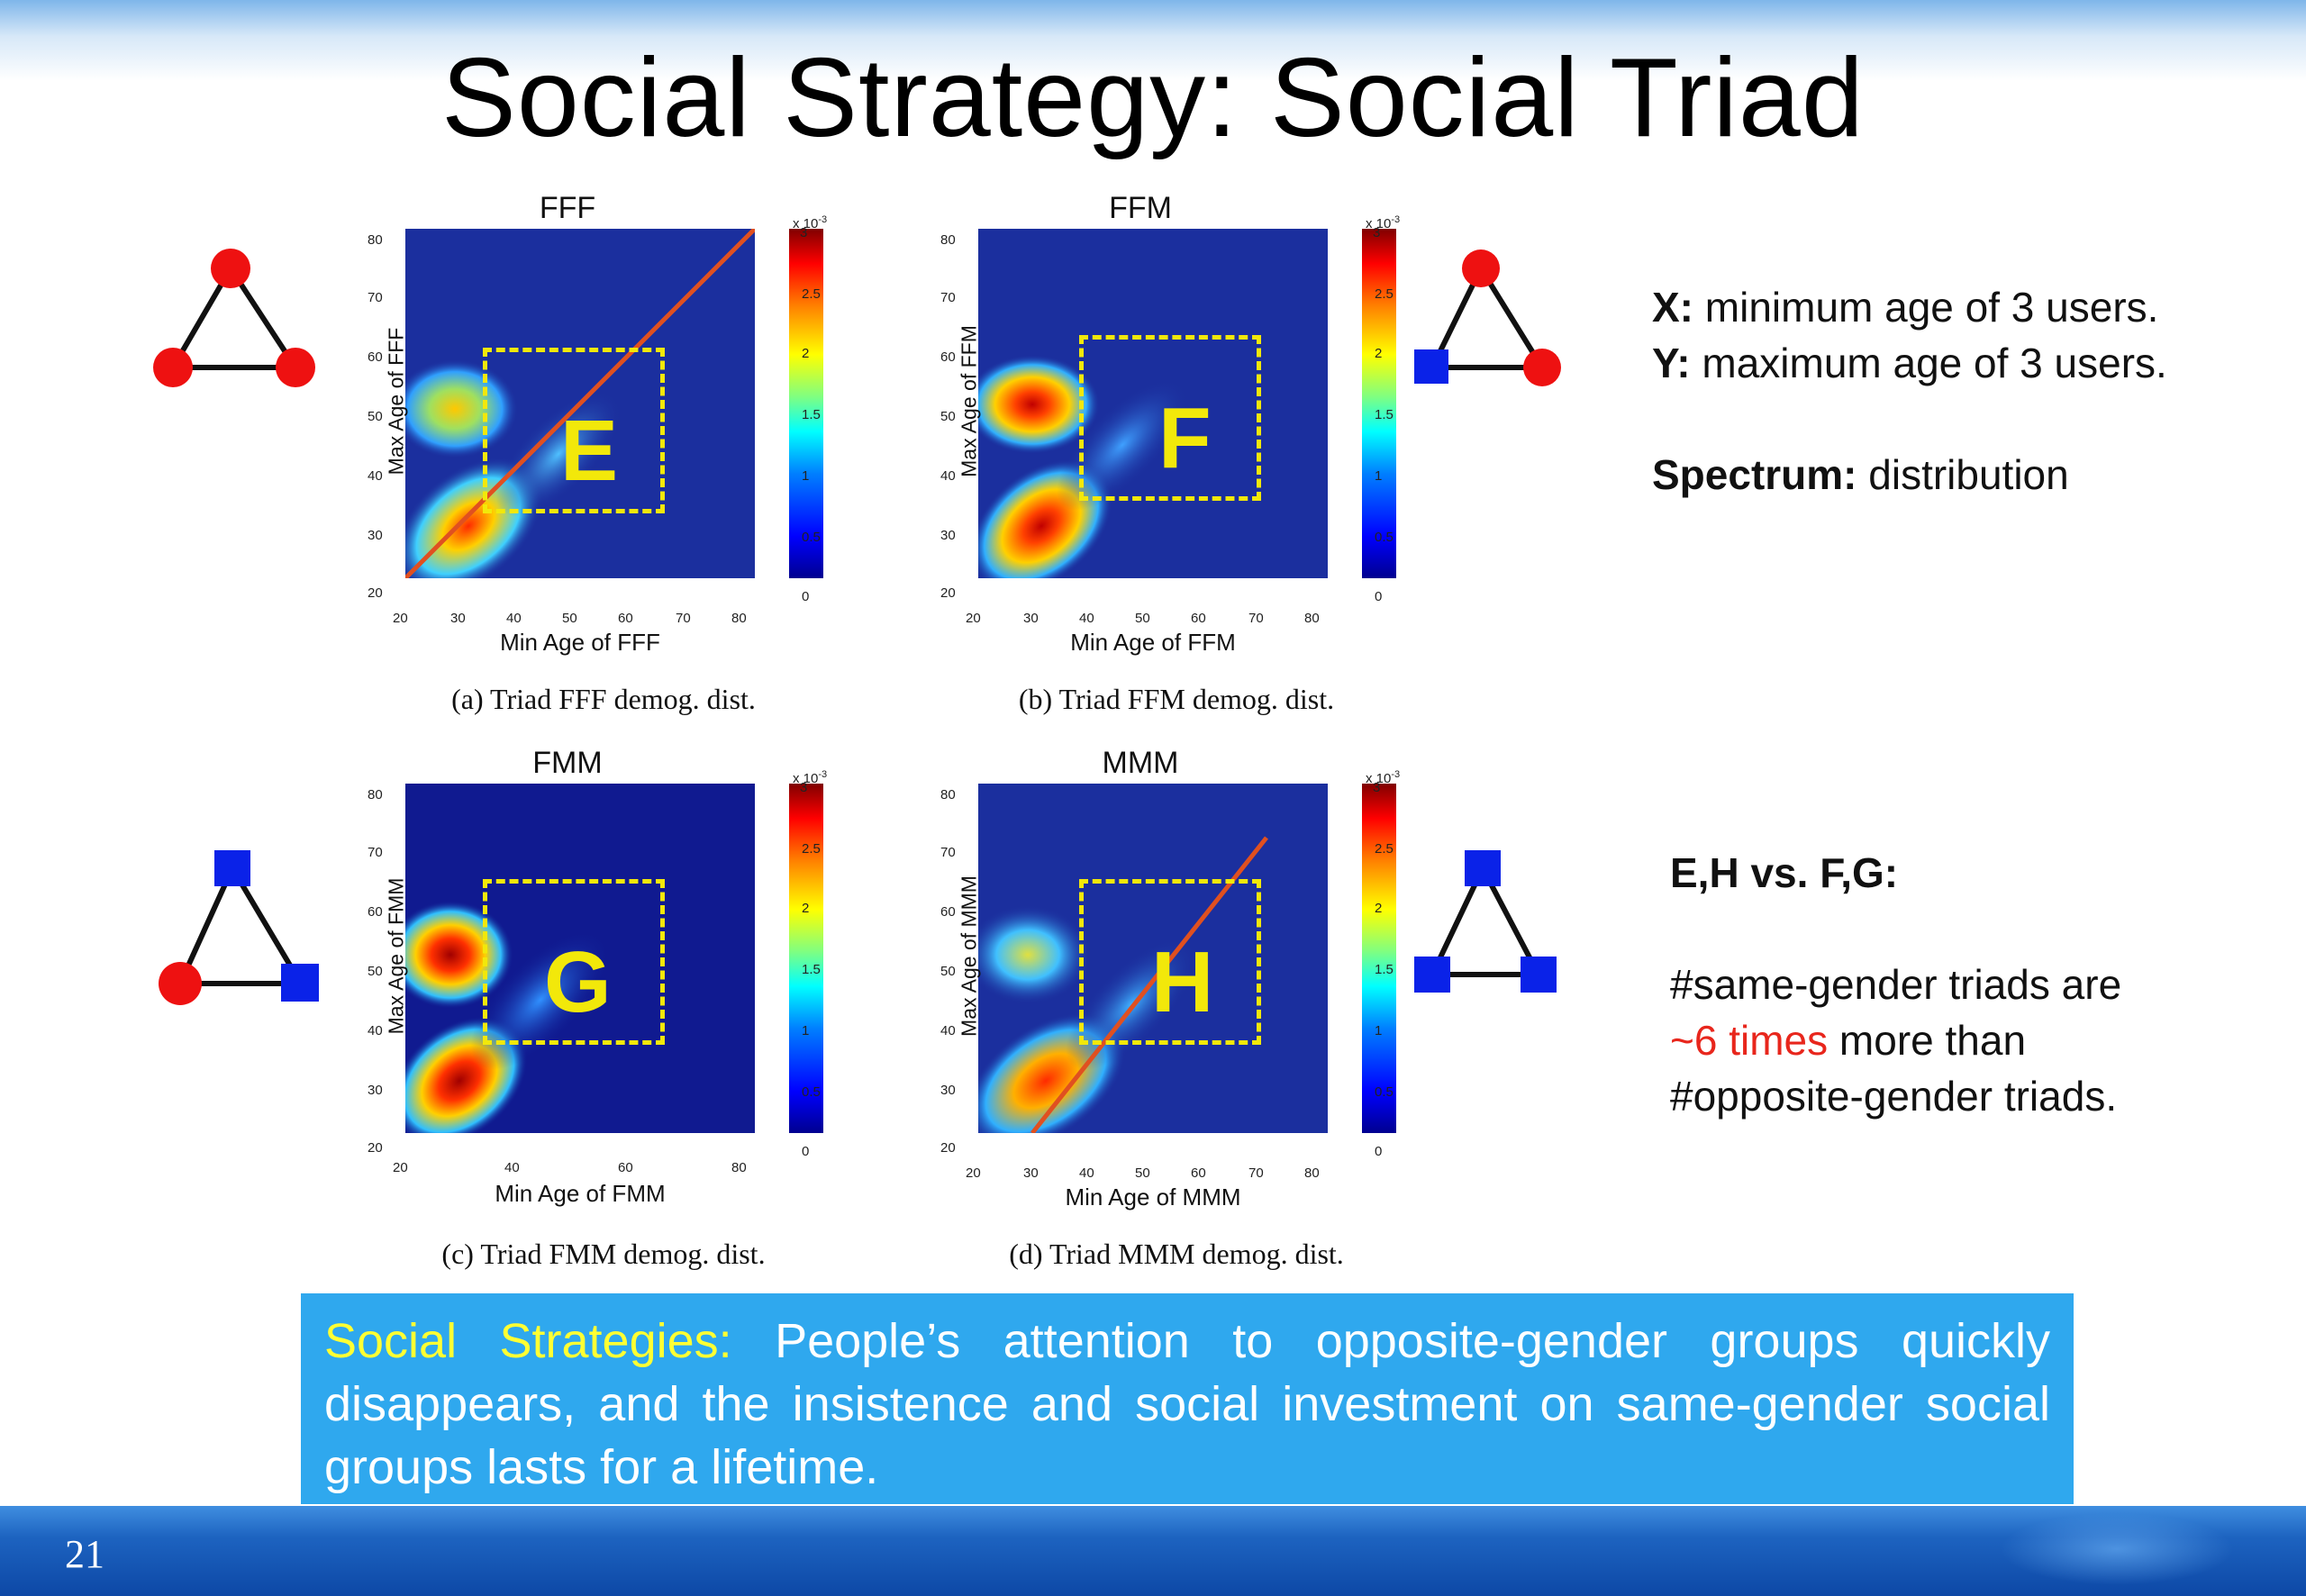 The image size is (2306, 1596). I want to click on strategy-lead: Social Strategies:, so click(528, 1341).